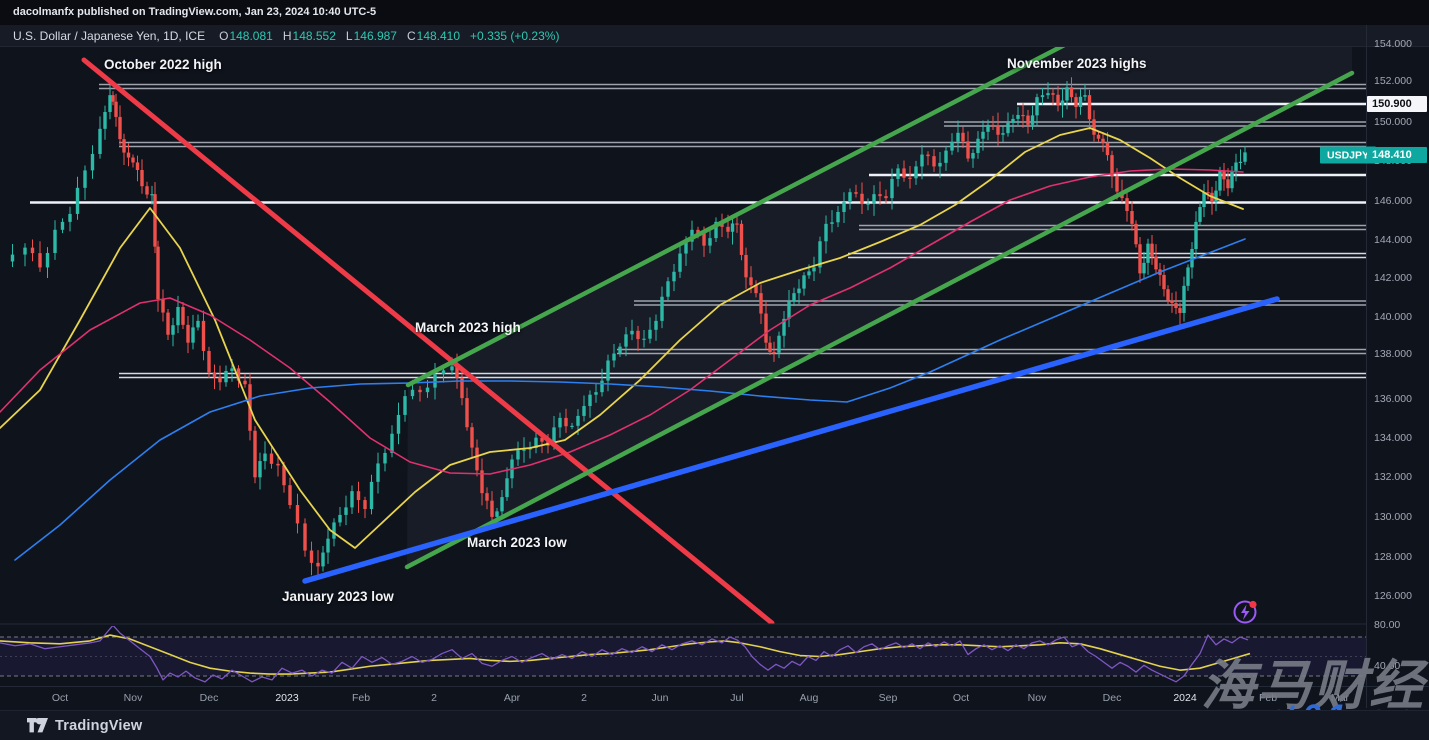  What do you see at coordinates (1393, 81) in the screenshot?
I see `price-axis-label: 152.000` at bounding box center [1393, 81].